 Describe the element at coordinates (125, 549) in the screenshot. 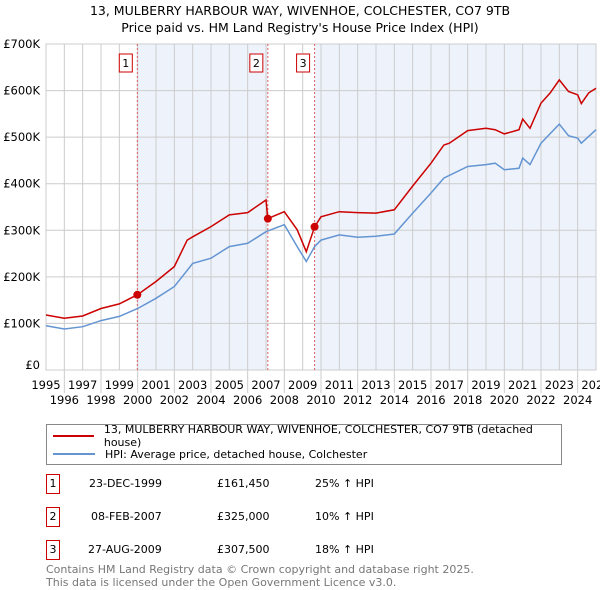

I see `sale-date: 27-AUG-2009` at that location.